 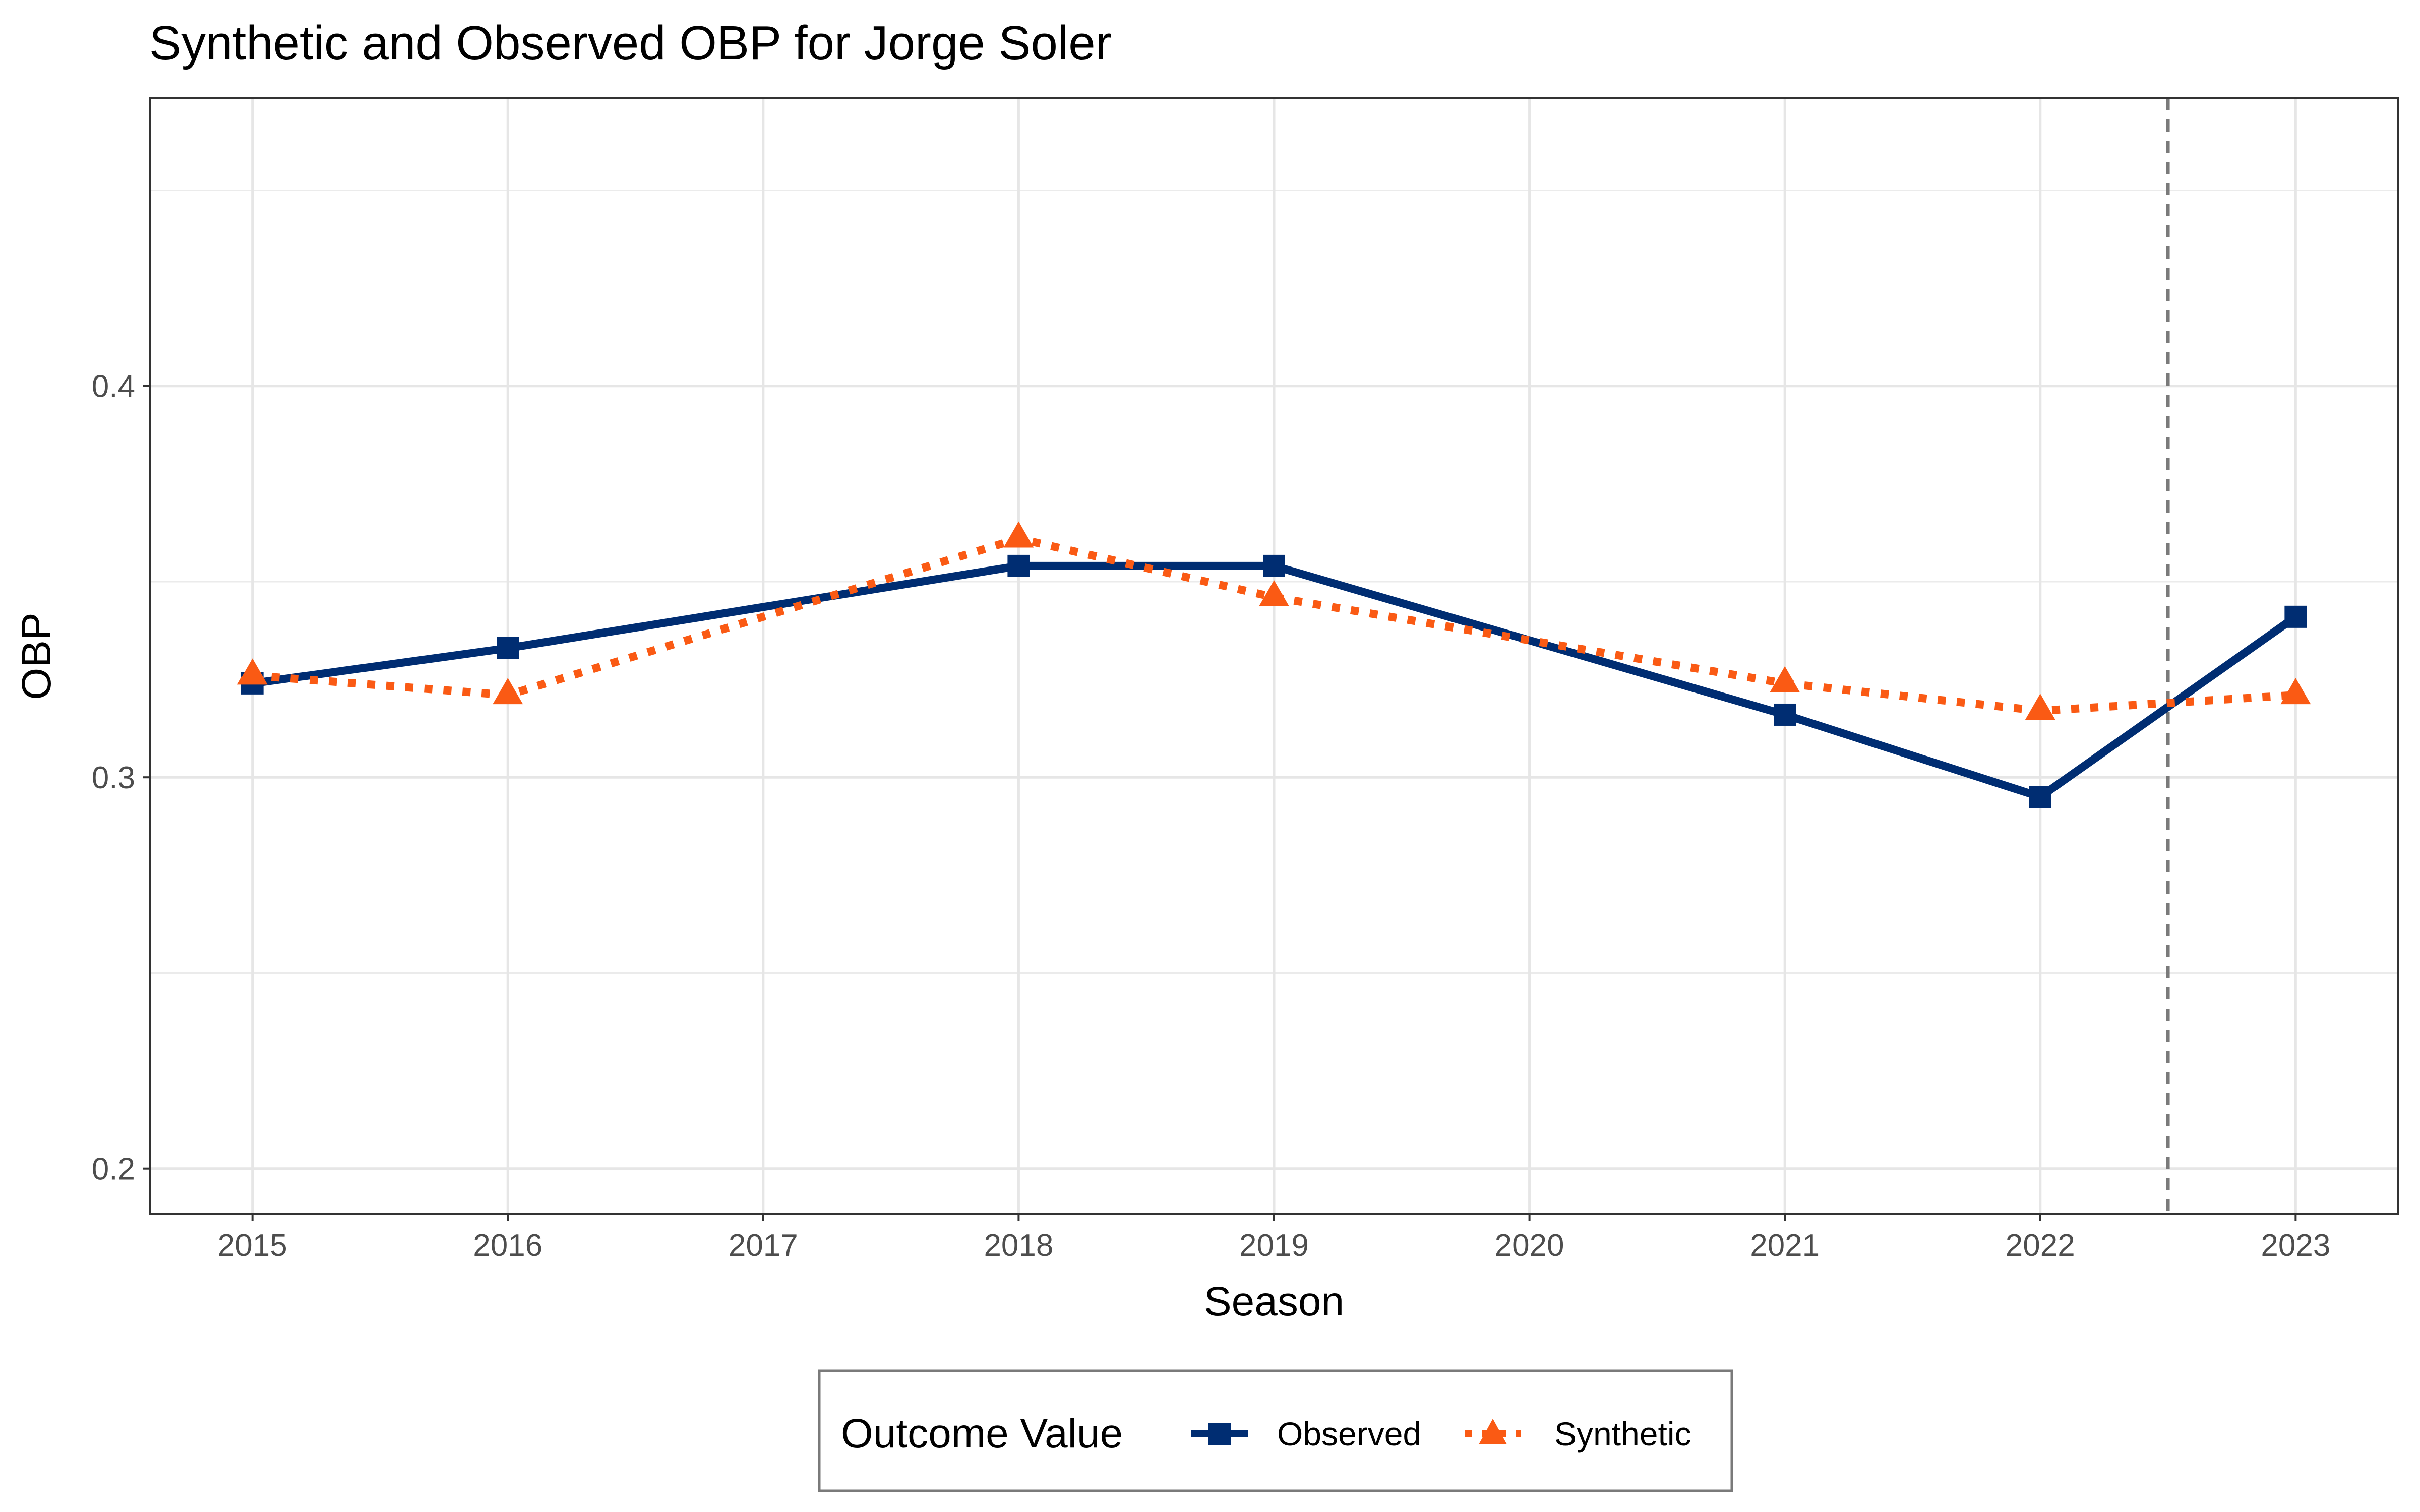 I want to click on x-tick-label-4: 2019, so click(x=1274, y=1246).